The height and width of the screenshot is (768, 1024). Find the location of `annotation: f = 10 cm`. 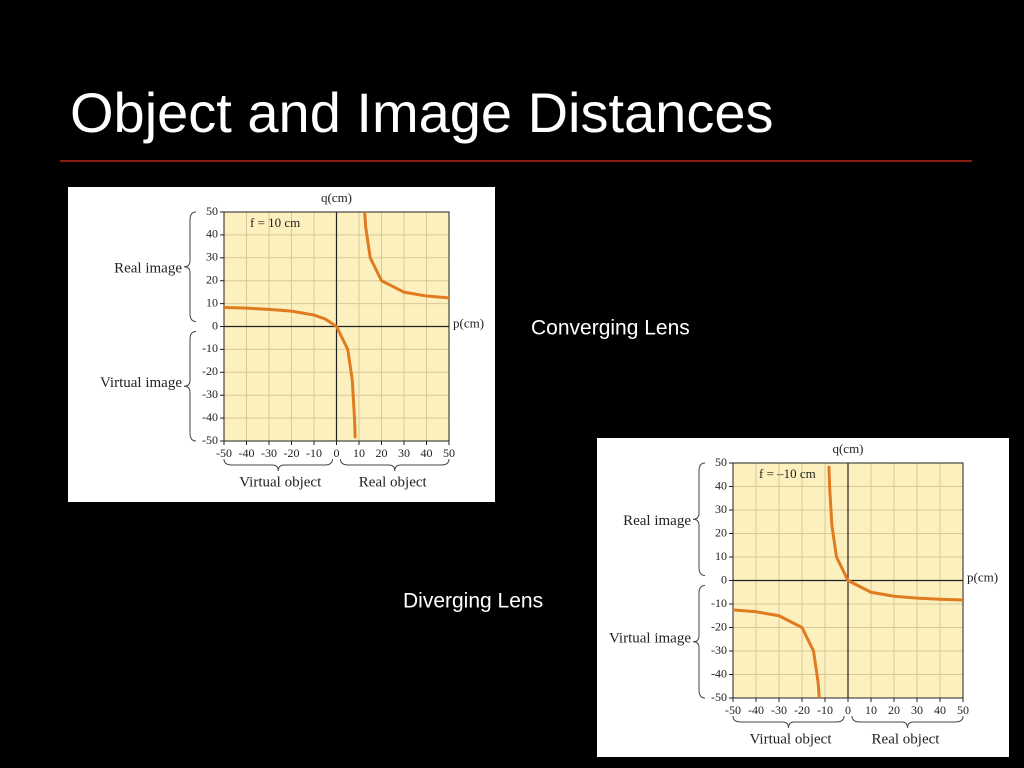

annotation: f = 10 cm is located at coordinates (275, 222).